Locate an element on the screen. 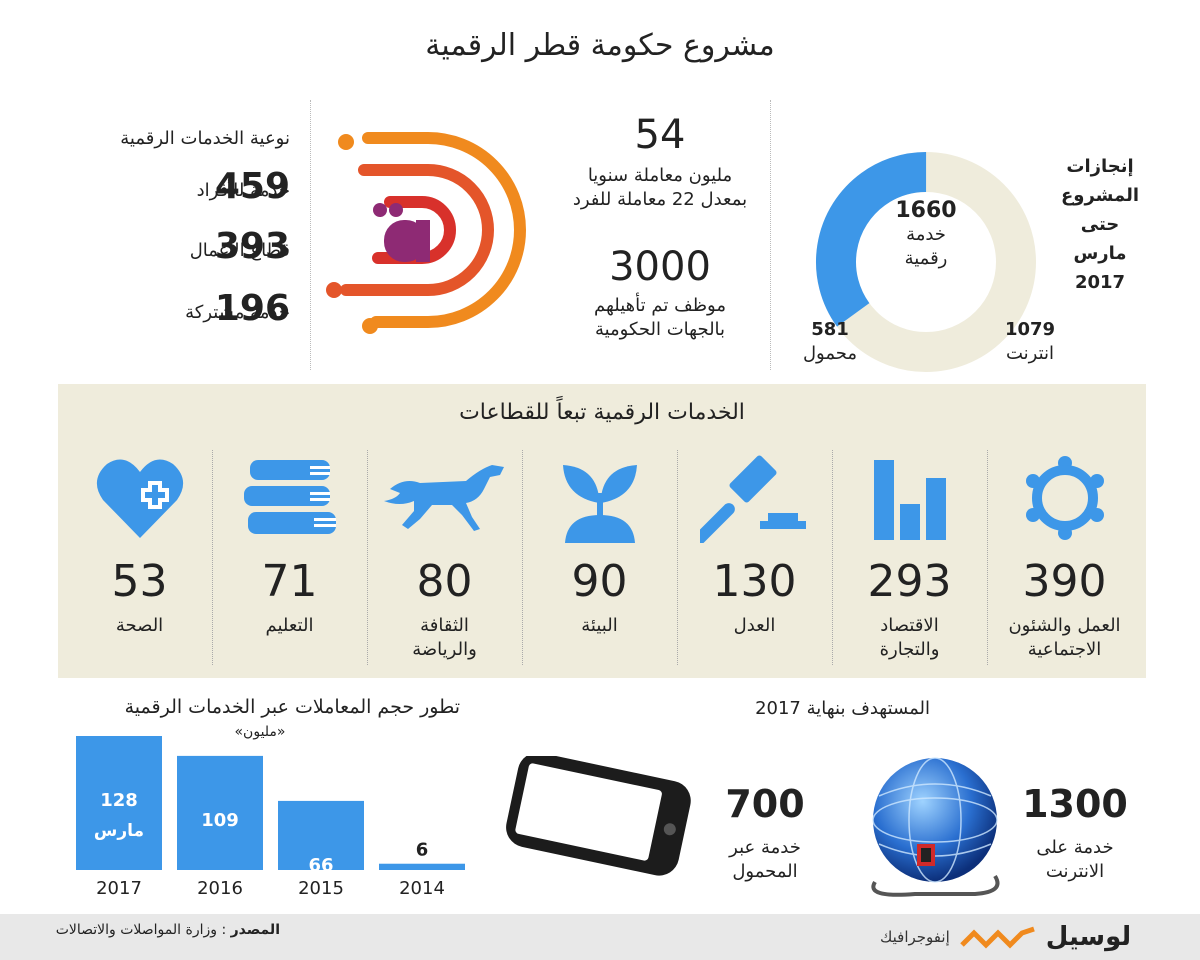 Image resolution: width=1200 pixels, height=960 pixels. page-title: مشروع حكومة قطر الرقمية is located at coordinates (600, 45).